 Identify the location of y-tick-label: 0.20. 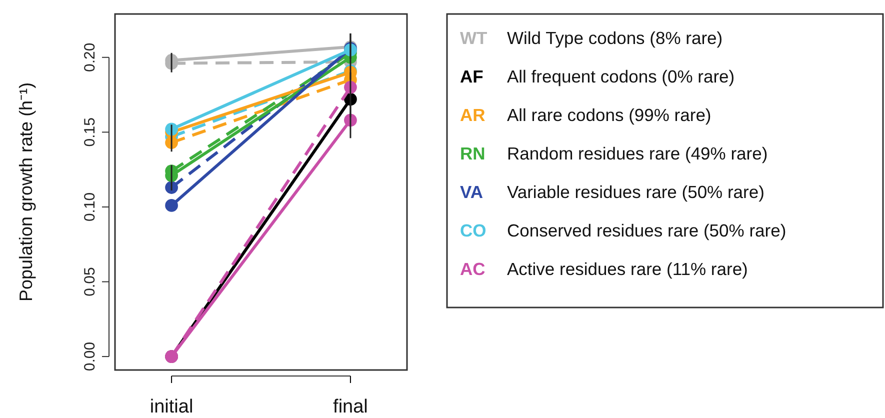
(89, 57).